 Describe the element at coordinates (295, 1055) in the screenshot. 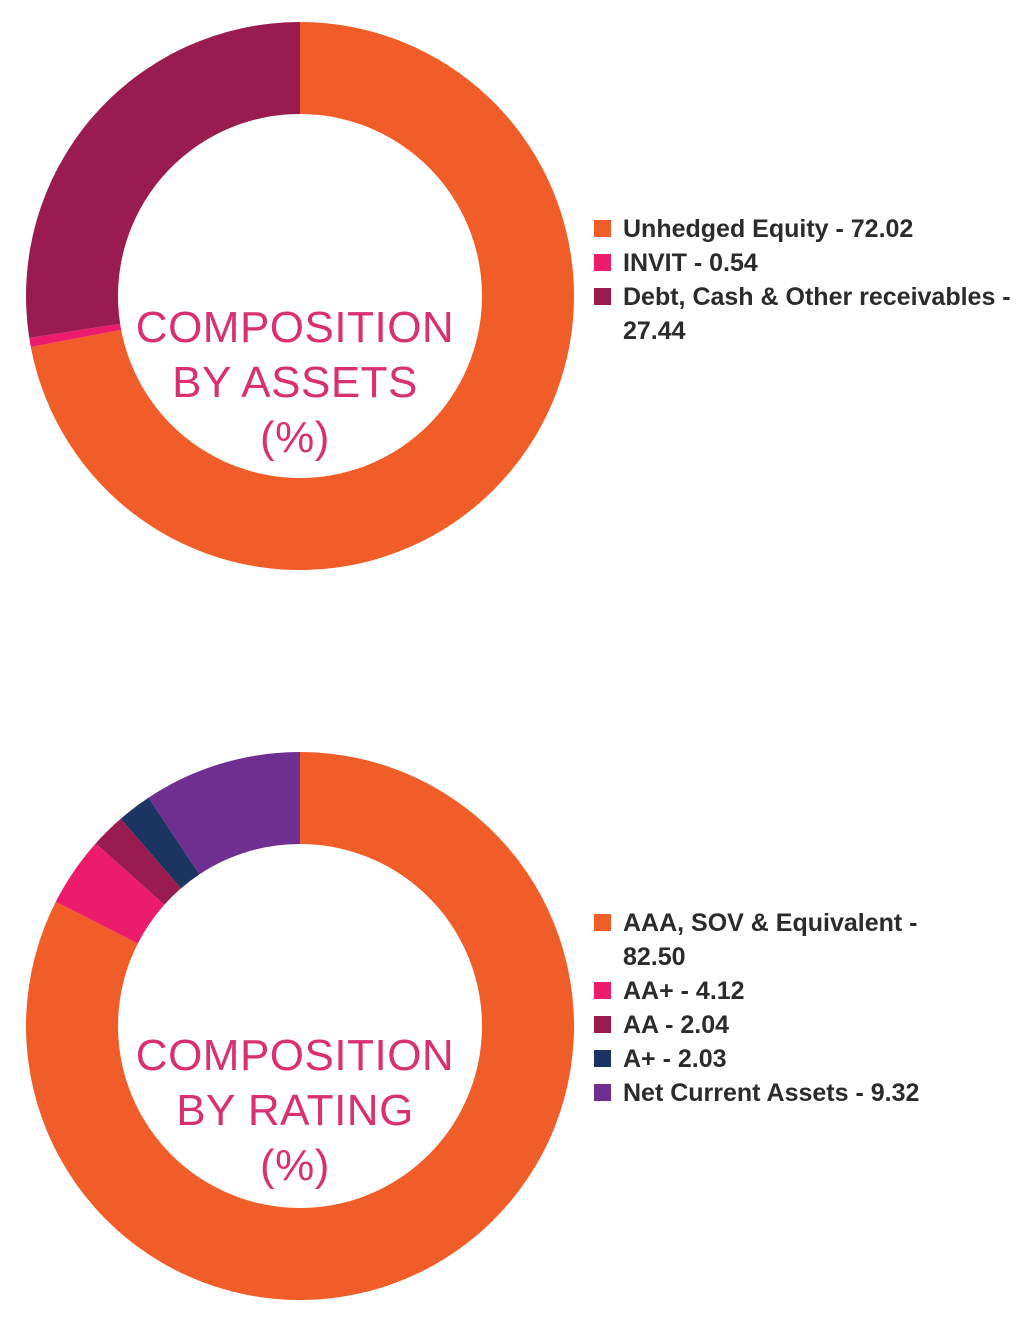

I see `rating-title-line-1: COMPOSITION` at that location.